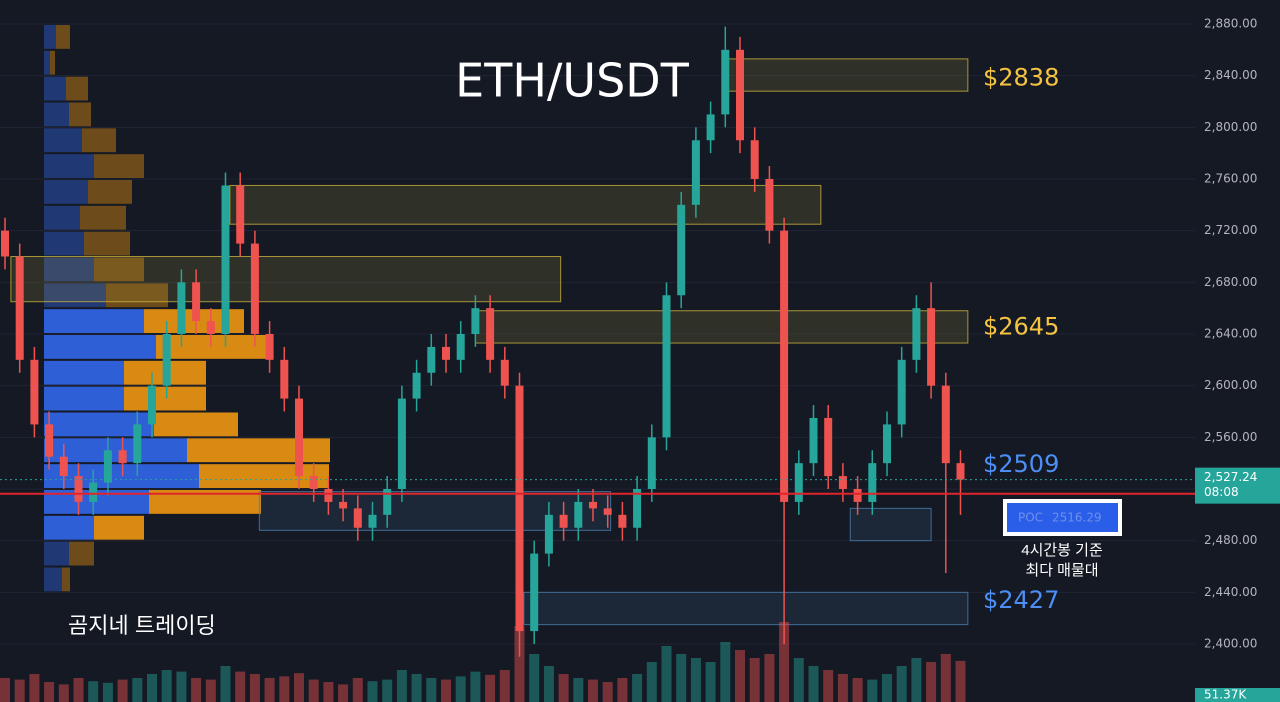  Describe the element at coordinates (1225, 695) in the screenshot. I see `volume-label: 51.37K` at that location.